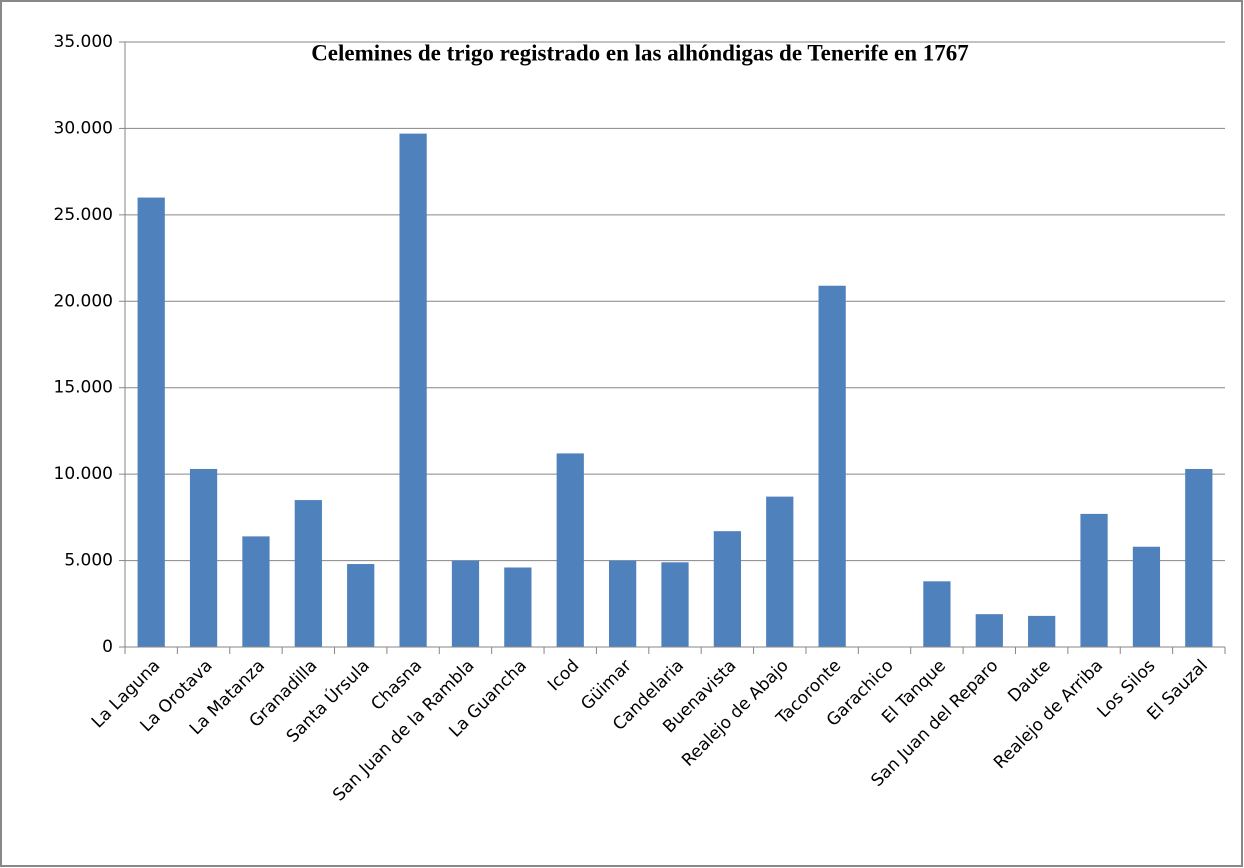 This screenshot has height=868, width=1244. Describe the element at coordinates (83, 215) in the screenshot. I see `y-tick-label: 25.000` at that location.